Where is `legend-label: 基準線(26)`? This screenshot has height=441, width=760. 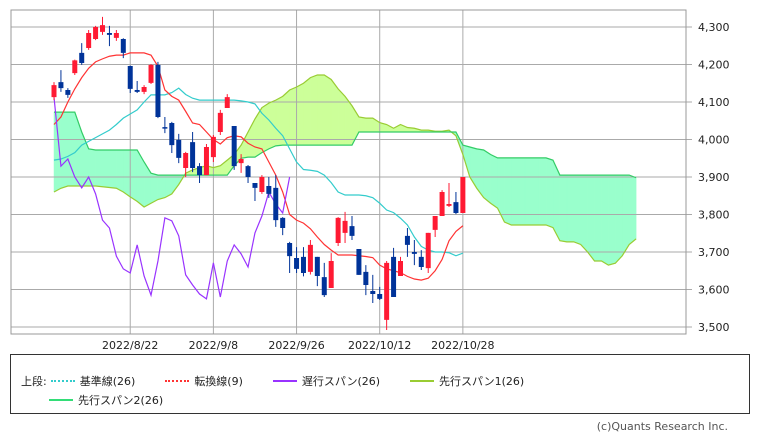 legend-label: 基準線(26) is located at coordinates (107, 381).